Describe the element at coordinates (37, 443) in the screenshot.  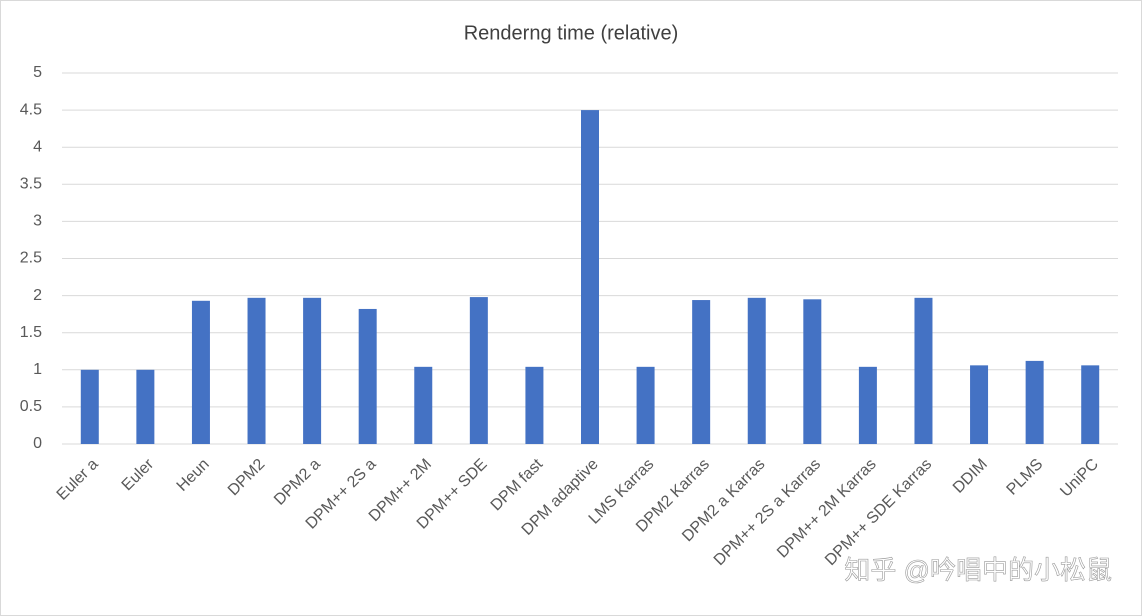
I see `y-tick-label: 0` at that location.